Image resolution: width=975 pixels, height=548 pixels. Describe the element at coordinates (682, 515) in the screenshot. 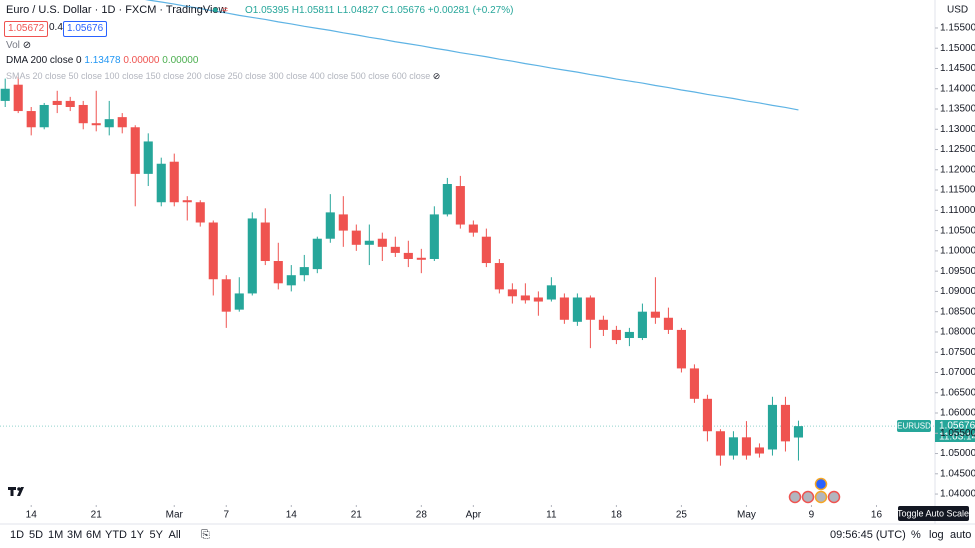

I see `x-tick-label: 25` at that location.